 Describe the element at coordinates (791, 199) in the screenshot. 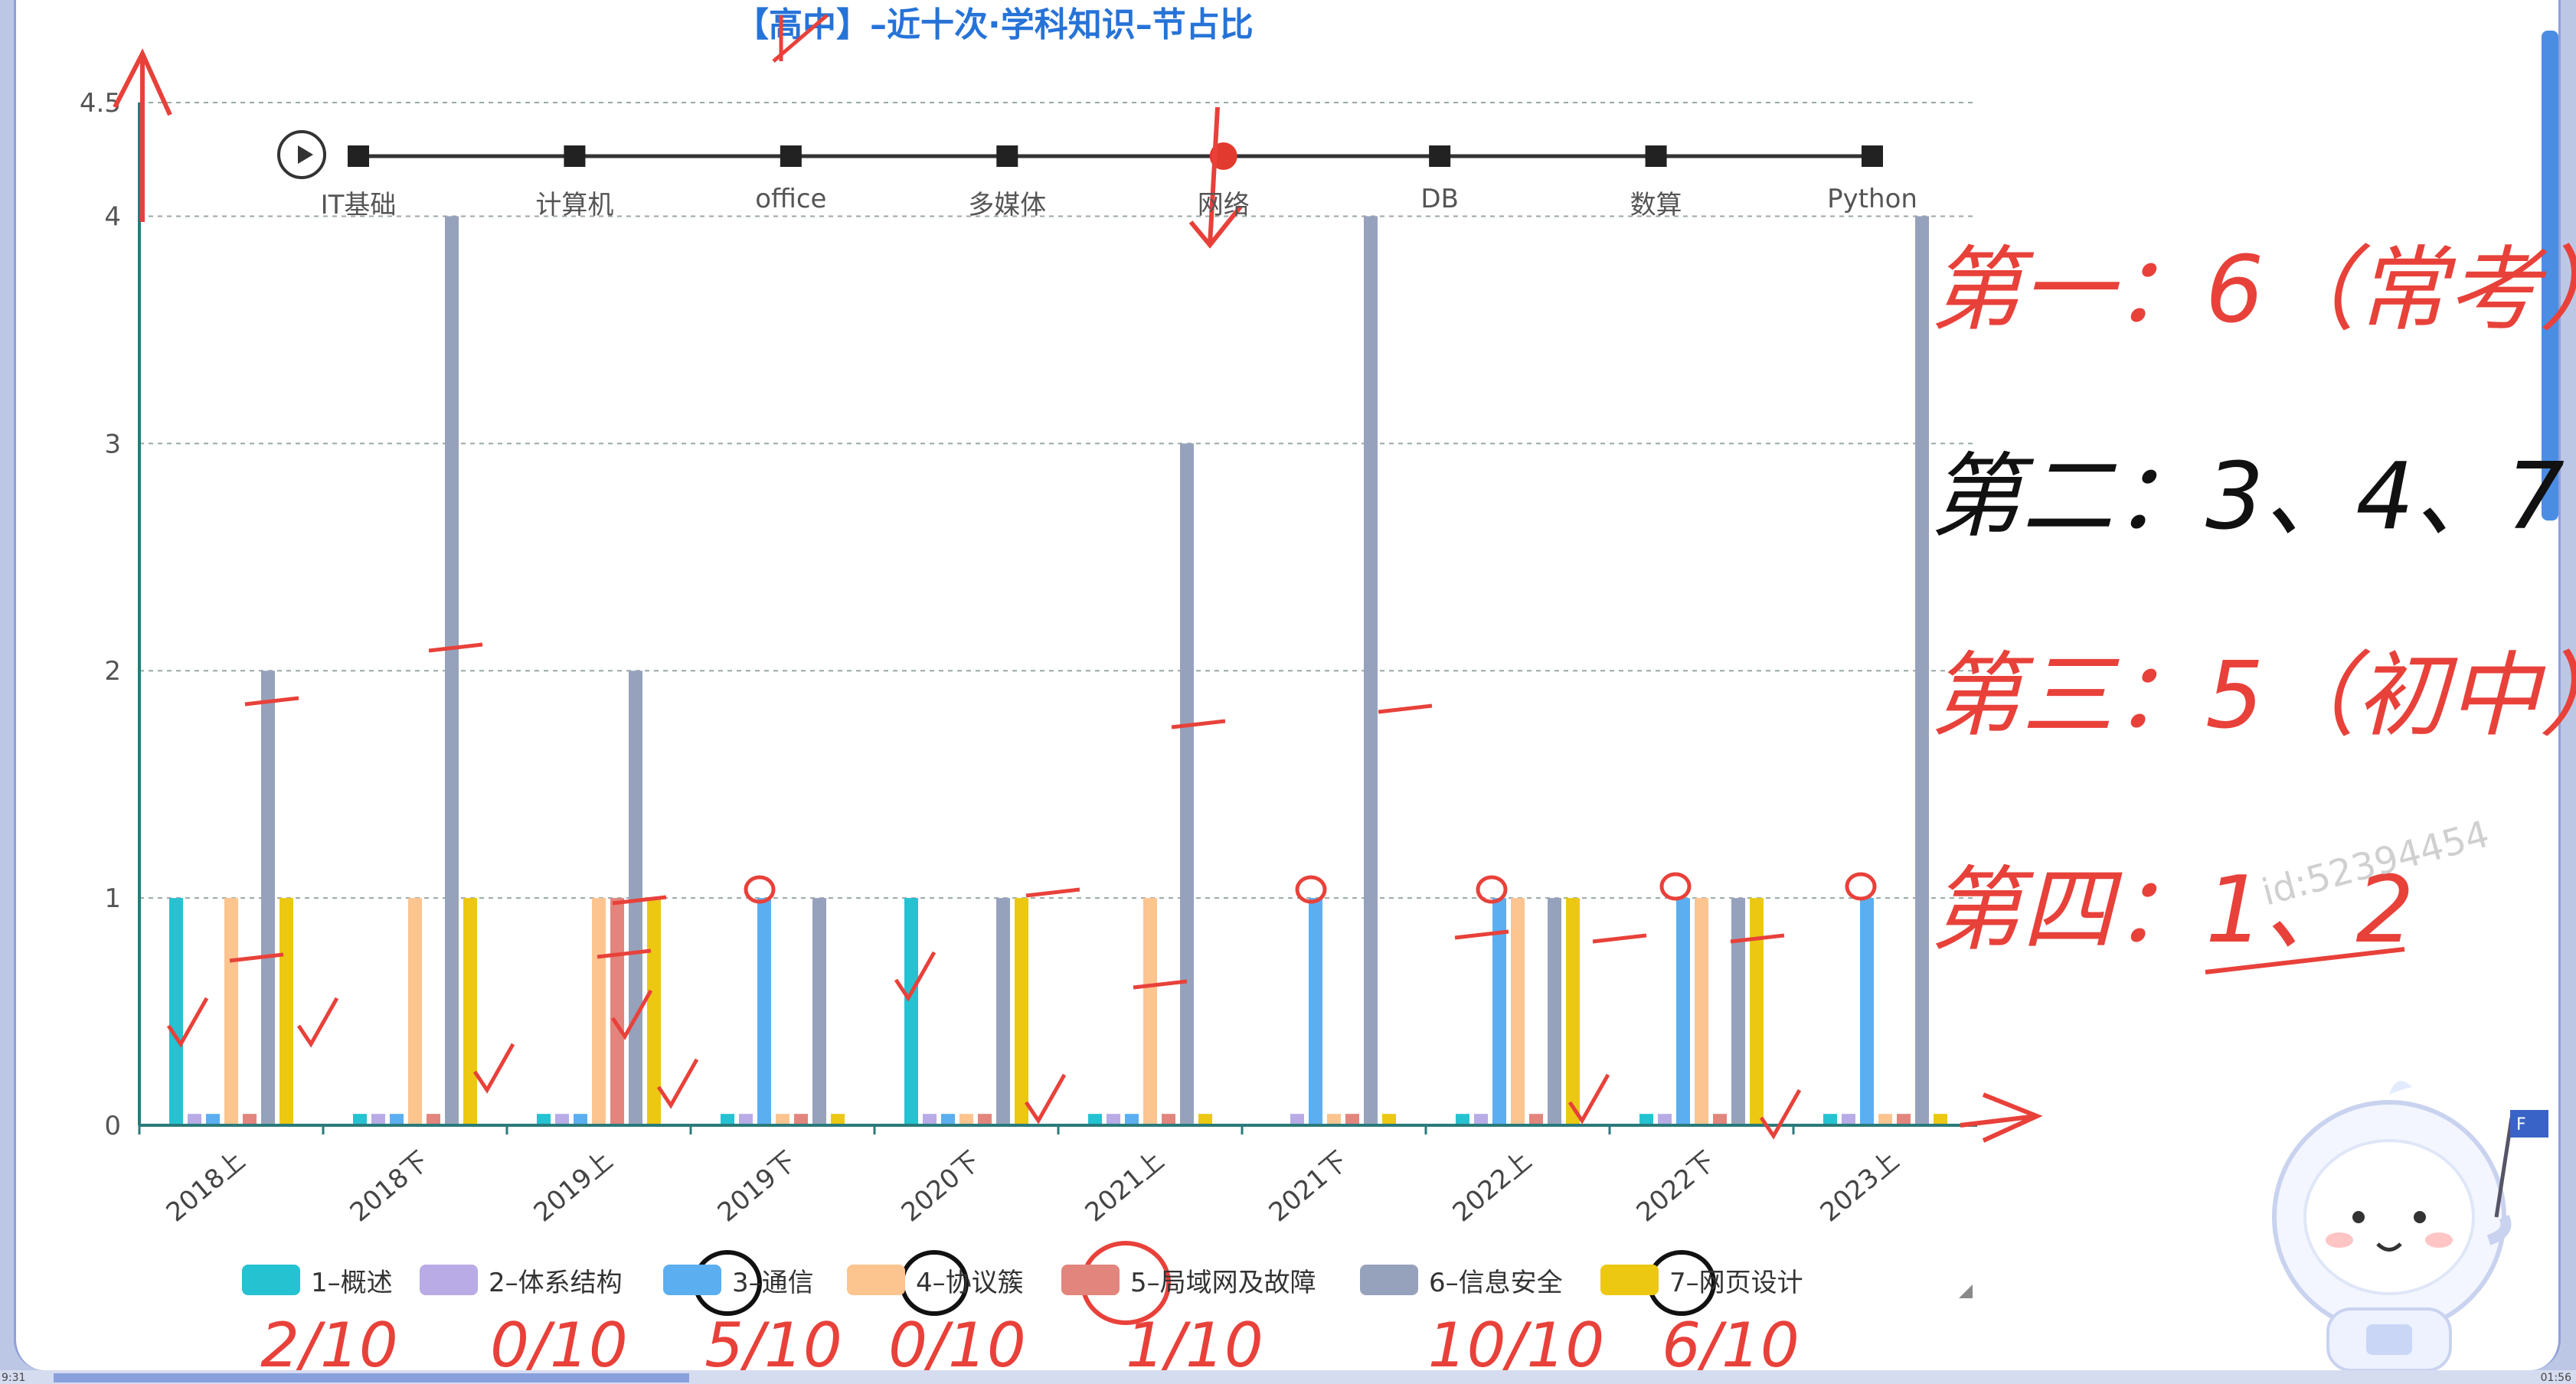

I see `timeline-label: office` at that location.